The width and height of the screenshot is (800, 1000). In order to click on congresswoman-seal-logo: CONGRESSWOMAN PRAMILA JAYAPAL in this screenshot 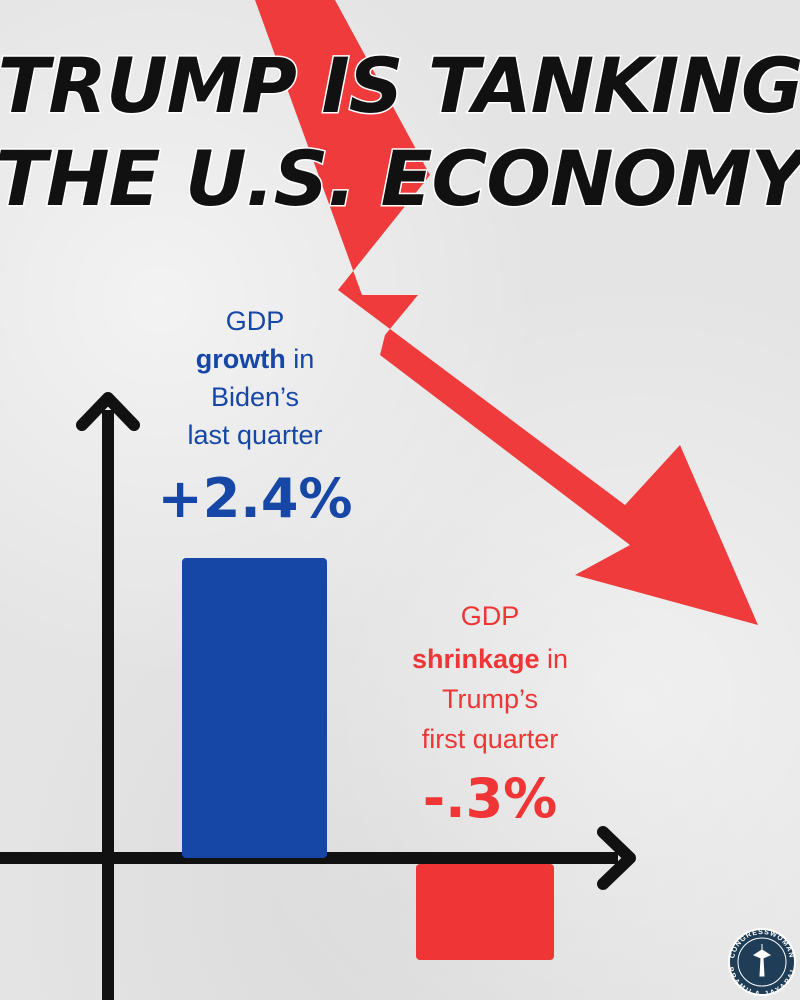, I will do `click(761, 963)`.